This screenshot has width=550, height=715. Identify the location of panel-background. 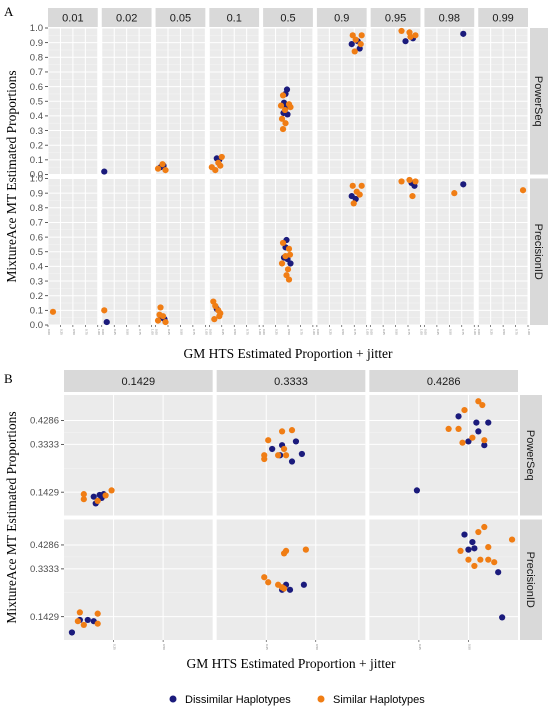
(291, 579).